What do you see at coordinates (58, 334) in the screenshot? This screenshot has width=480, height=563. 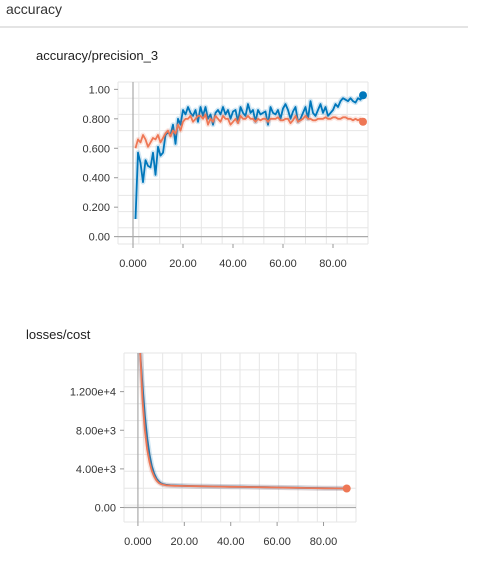 I see `chart-title-cost: losses/cost` at bounding box center [58, 334].